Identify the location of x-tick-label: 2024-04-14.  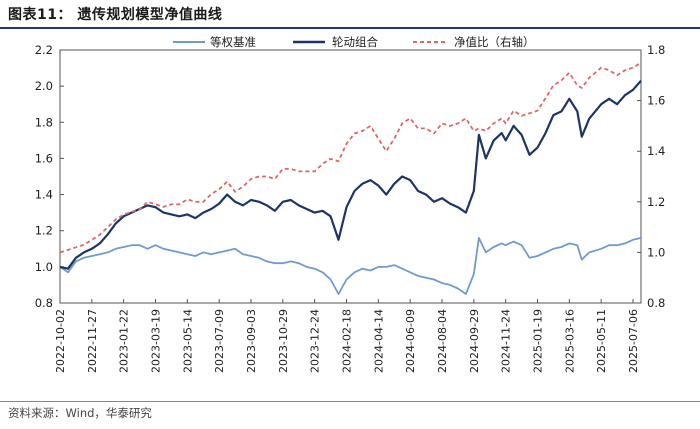
(378, 341).